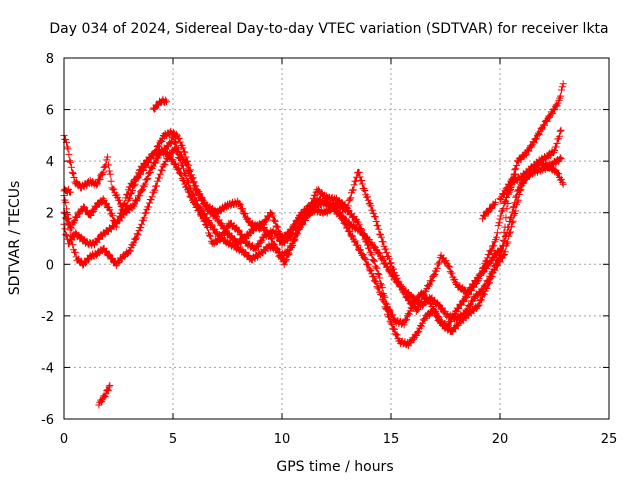  What do you see at coordinates (47, 420) in the screenshot?
I see `y-tick-label: -6` at bounding box center [47, 420].